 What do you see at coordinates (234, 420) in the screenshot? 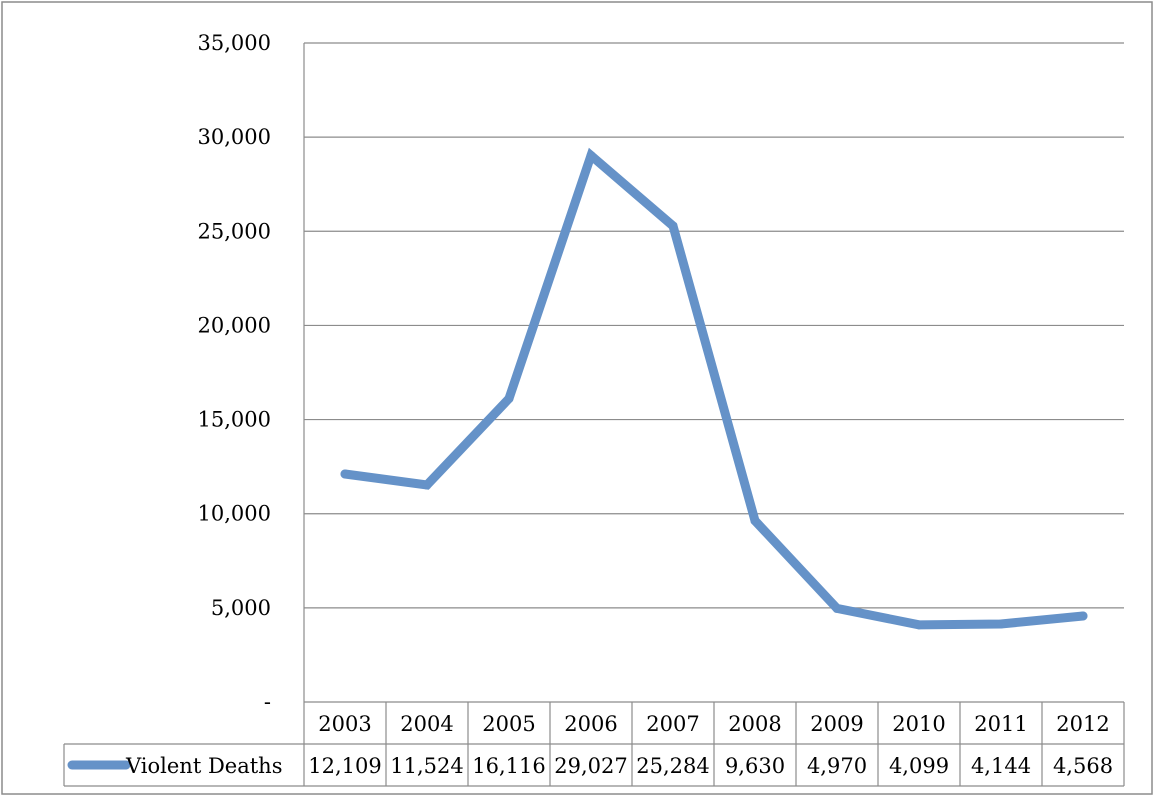
I see `y-tick-label: 15,000` at bounding box center [234, 420].